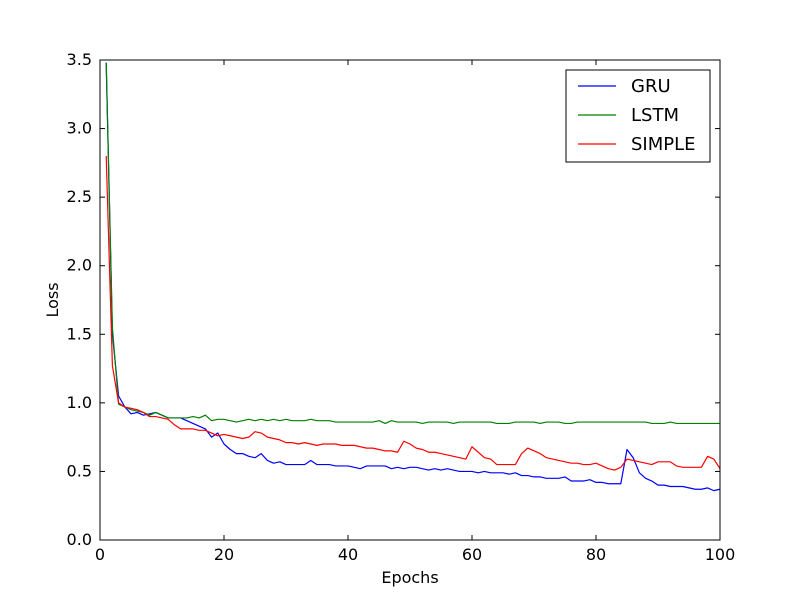 The width and height of the screenshot is (800, 600). I want to click on y-tick-label: 2.5, so click(79, 196).